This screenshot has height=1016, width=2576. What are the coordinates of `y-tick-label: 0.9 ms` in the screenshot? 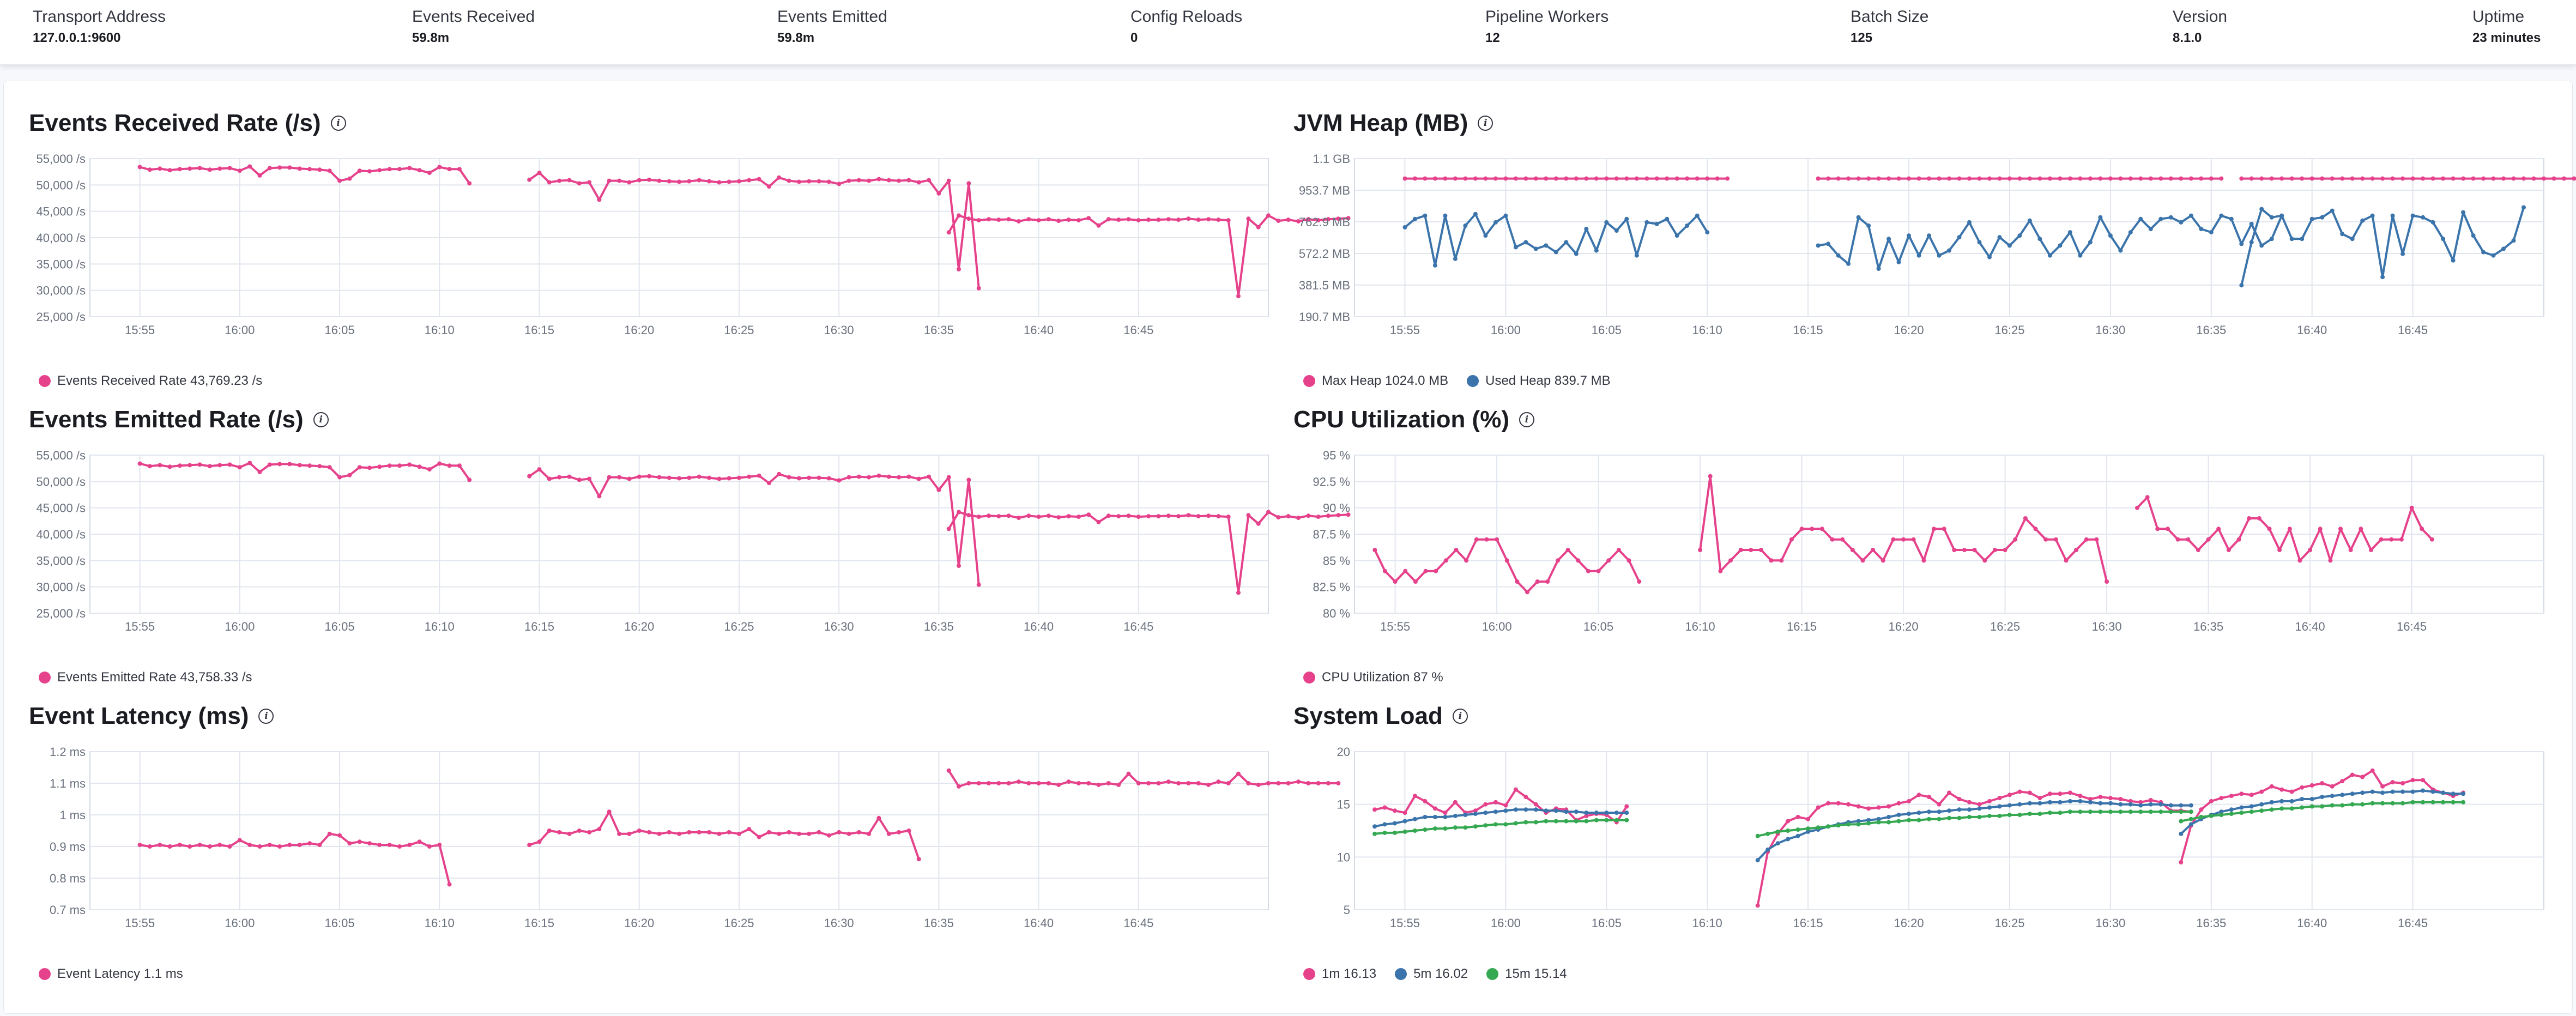 It's located at (68, 847).